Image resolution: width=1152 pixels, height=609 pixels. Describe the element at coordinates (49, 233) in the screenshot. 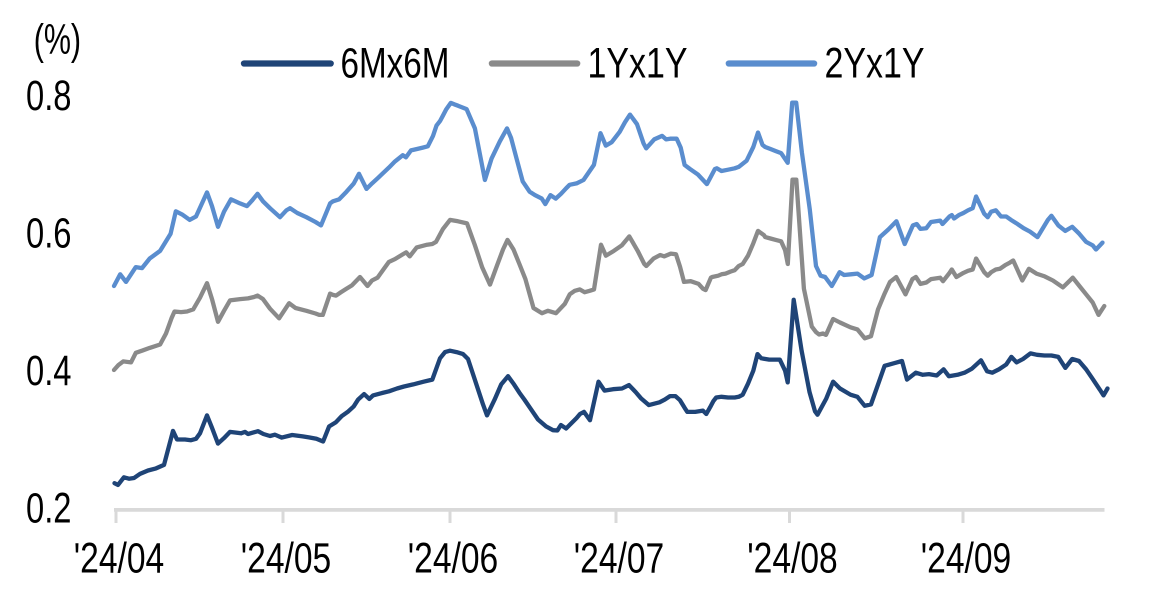

I see `svg-text: 0.6` at that location.